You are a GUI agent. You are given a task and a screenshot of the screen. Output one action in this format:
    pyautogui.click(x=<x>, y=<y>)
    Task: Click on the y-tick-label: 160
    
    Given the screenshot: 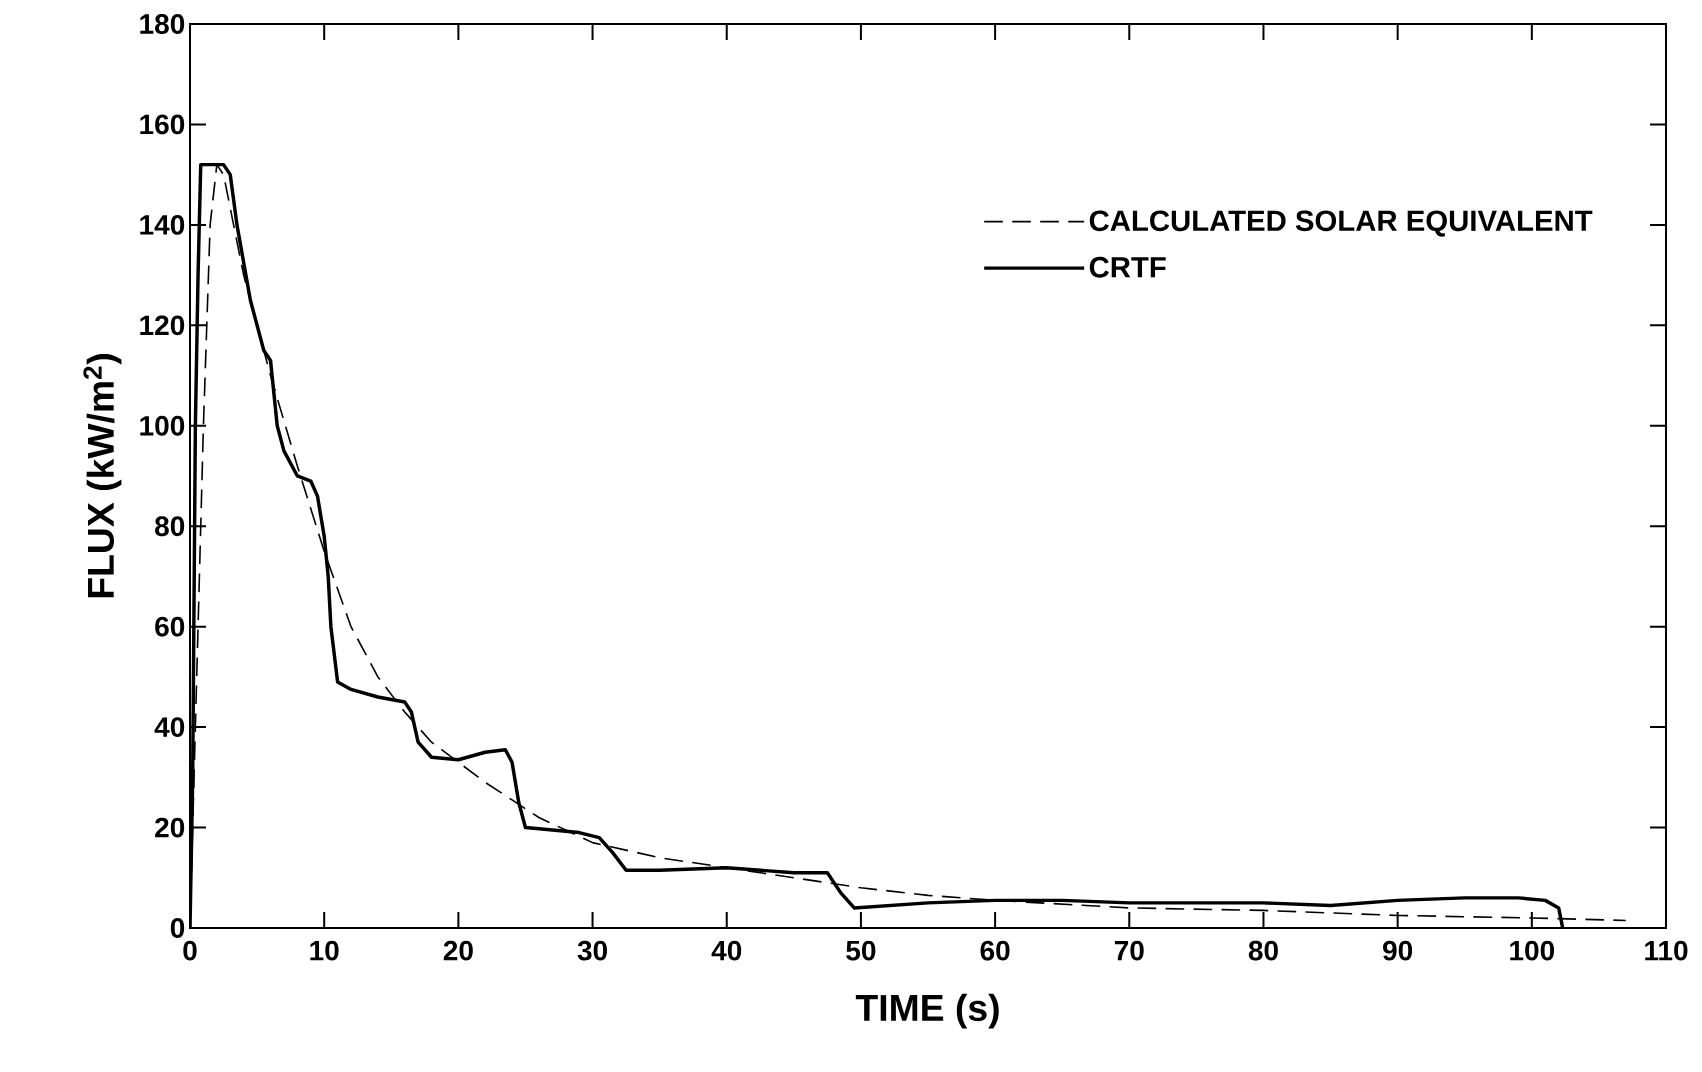 What is the action you would take?
    pyautogui.click(x=162, y=124)
    